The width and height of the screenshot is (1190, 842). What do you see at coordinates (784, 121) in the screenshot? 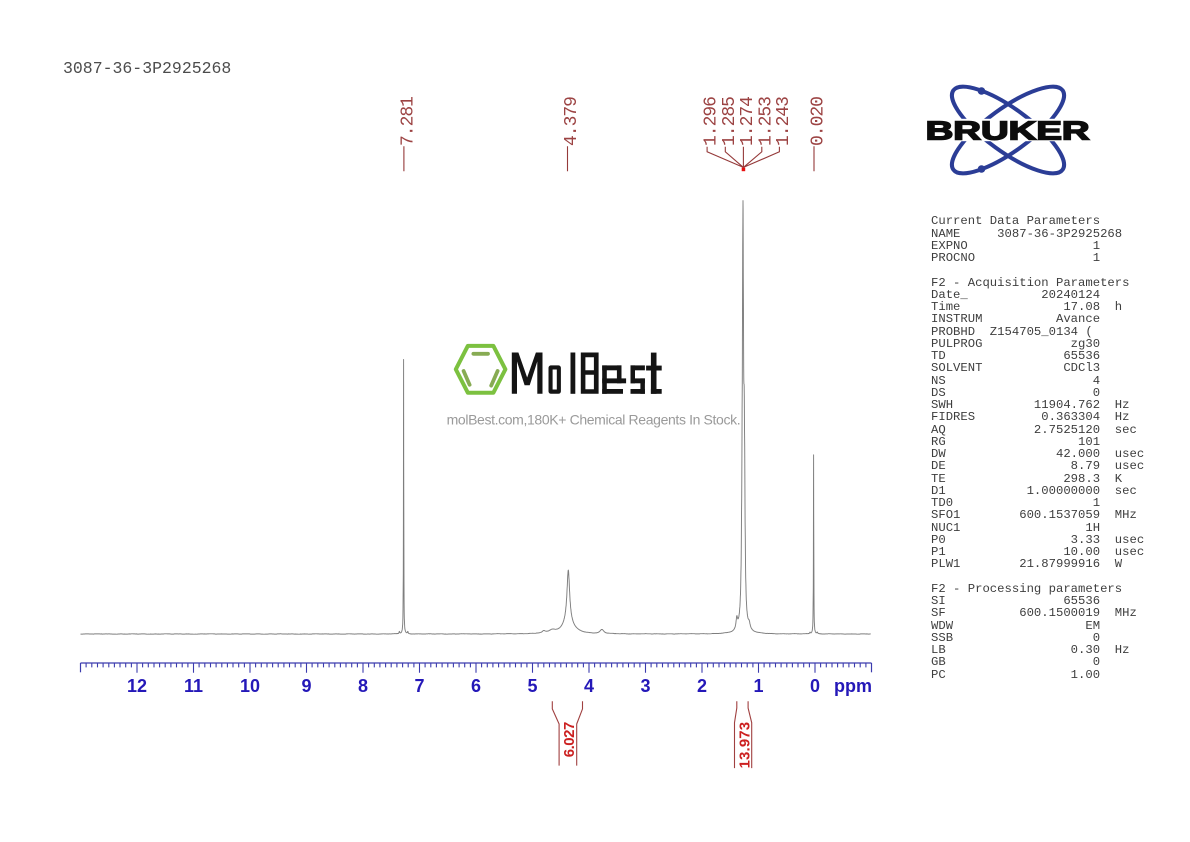
I see `svg-text: 1.243` at bounding box center [784, 121].